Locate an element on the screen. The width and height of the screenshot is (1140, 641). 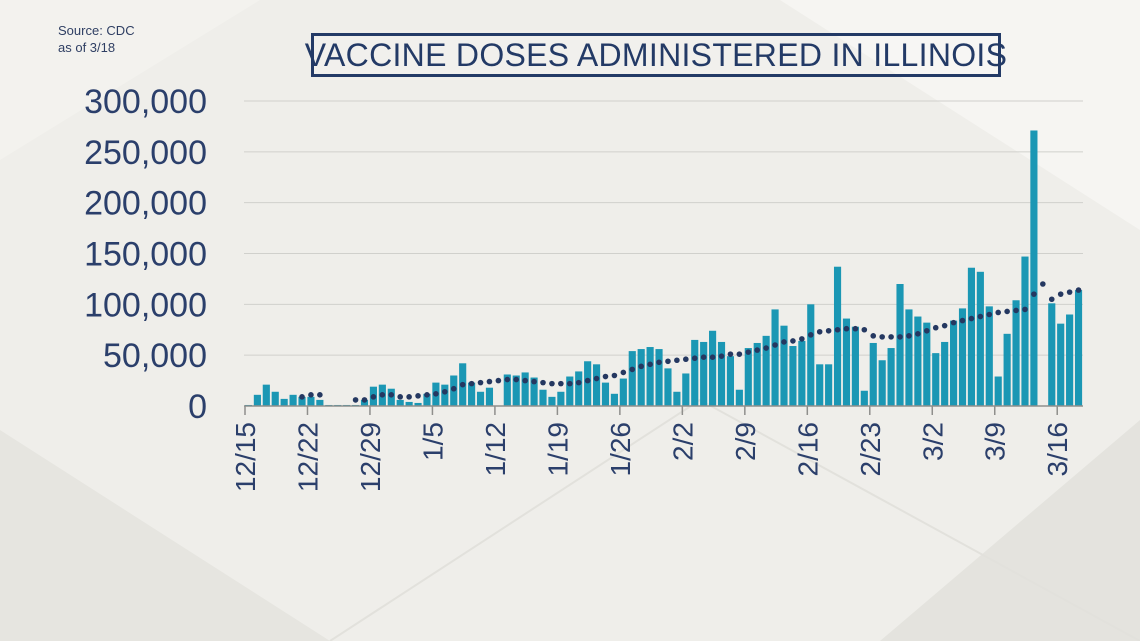
chart-title: VACCINE DOSES ADMINISTERED IN ILLINOIS is located at coordinates (656, 54).